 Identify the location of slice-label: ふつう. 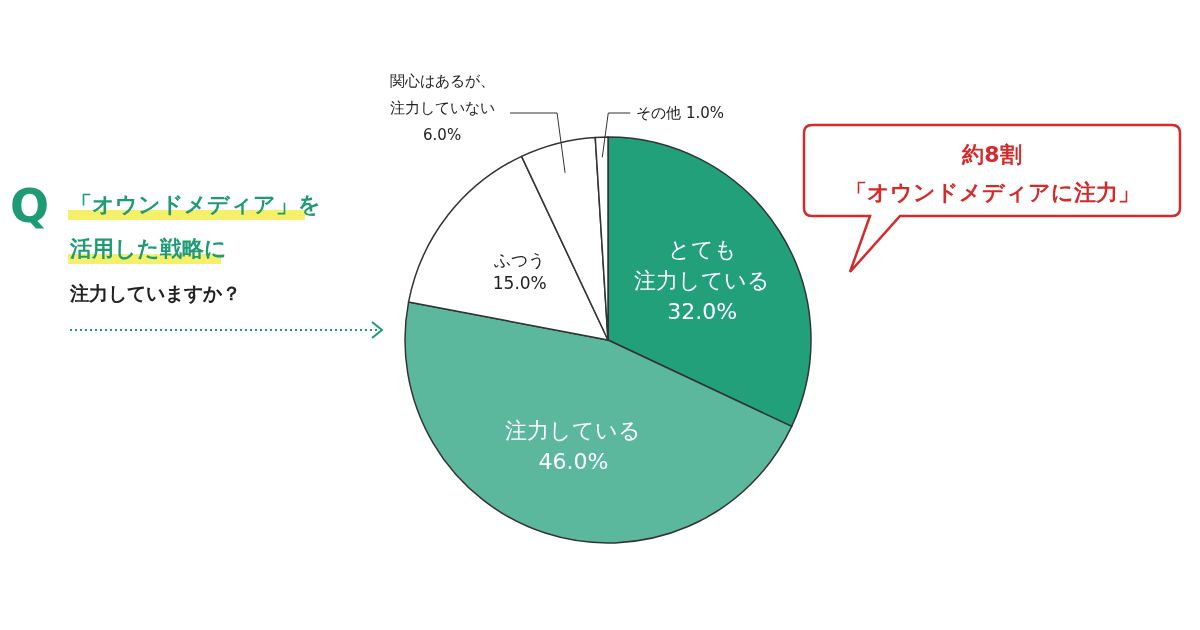
(519, 259).